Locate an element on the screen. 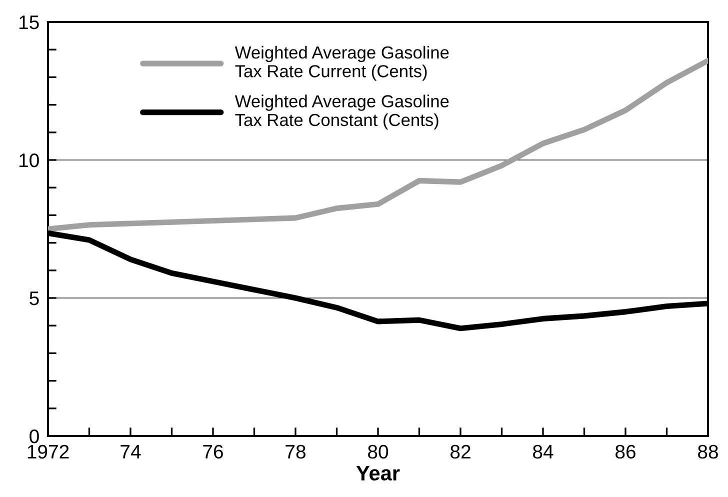 This screenshot has height=497, width=728. x-tick-label: 1972 is located at coordinates (48, 451).